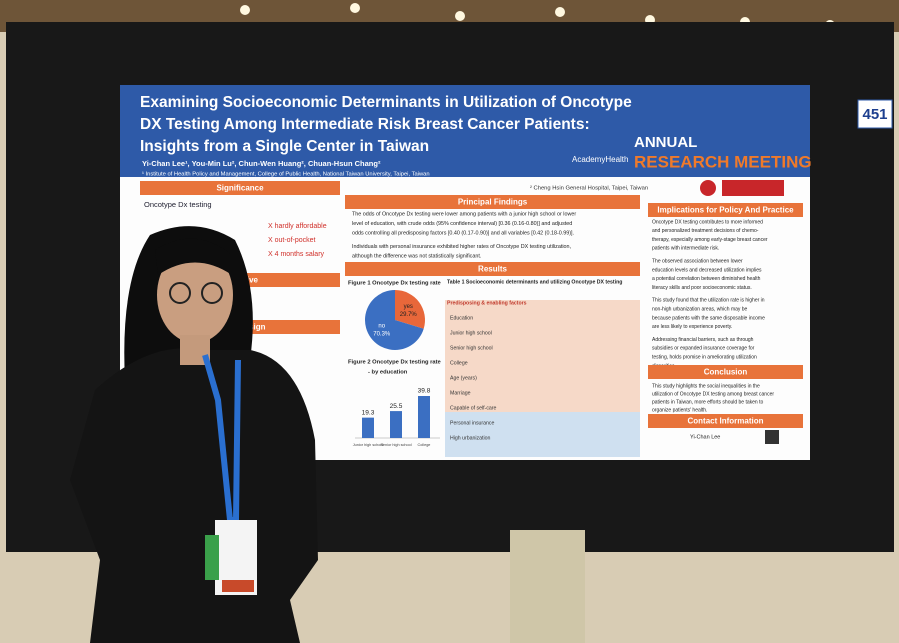  Describe the element at coordinates (396, 406) in the screenshot. I see `bar-value: 25.5` at that location.